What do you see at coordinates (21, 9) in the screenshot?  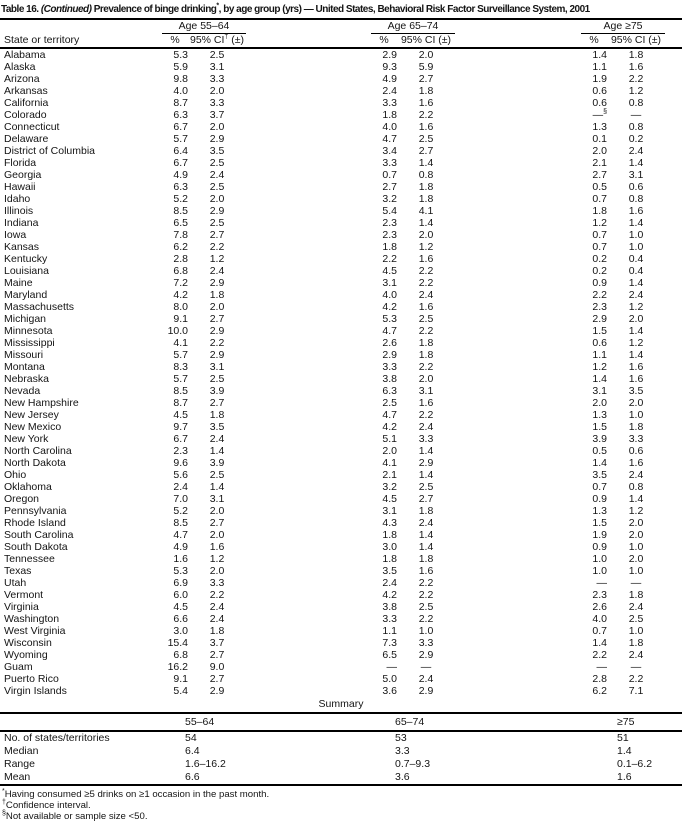 I see `table-number: Table 16.` at bounding box center [21, 9].